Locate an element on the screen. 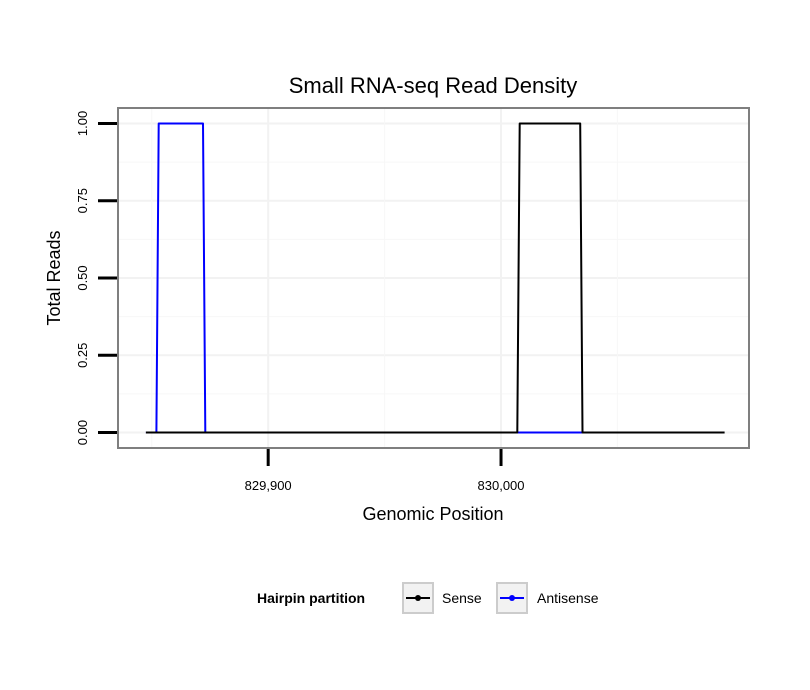 The image size is (810, 690). y-tick-label: 1.00 is located at coordinates (82, 123).